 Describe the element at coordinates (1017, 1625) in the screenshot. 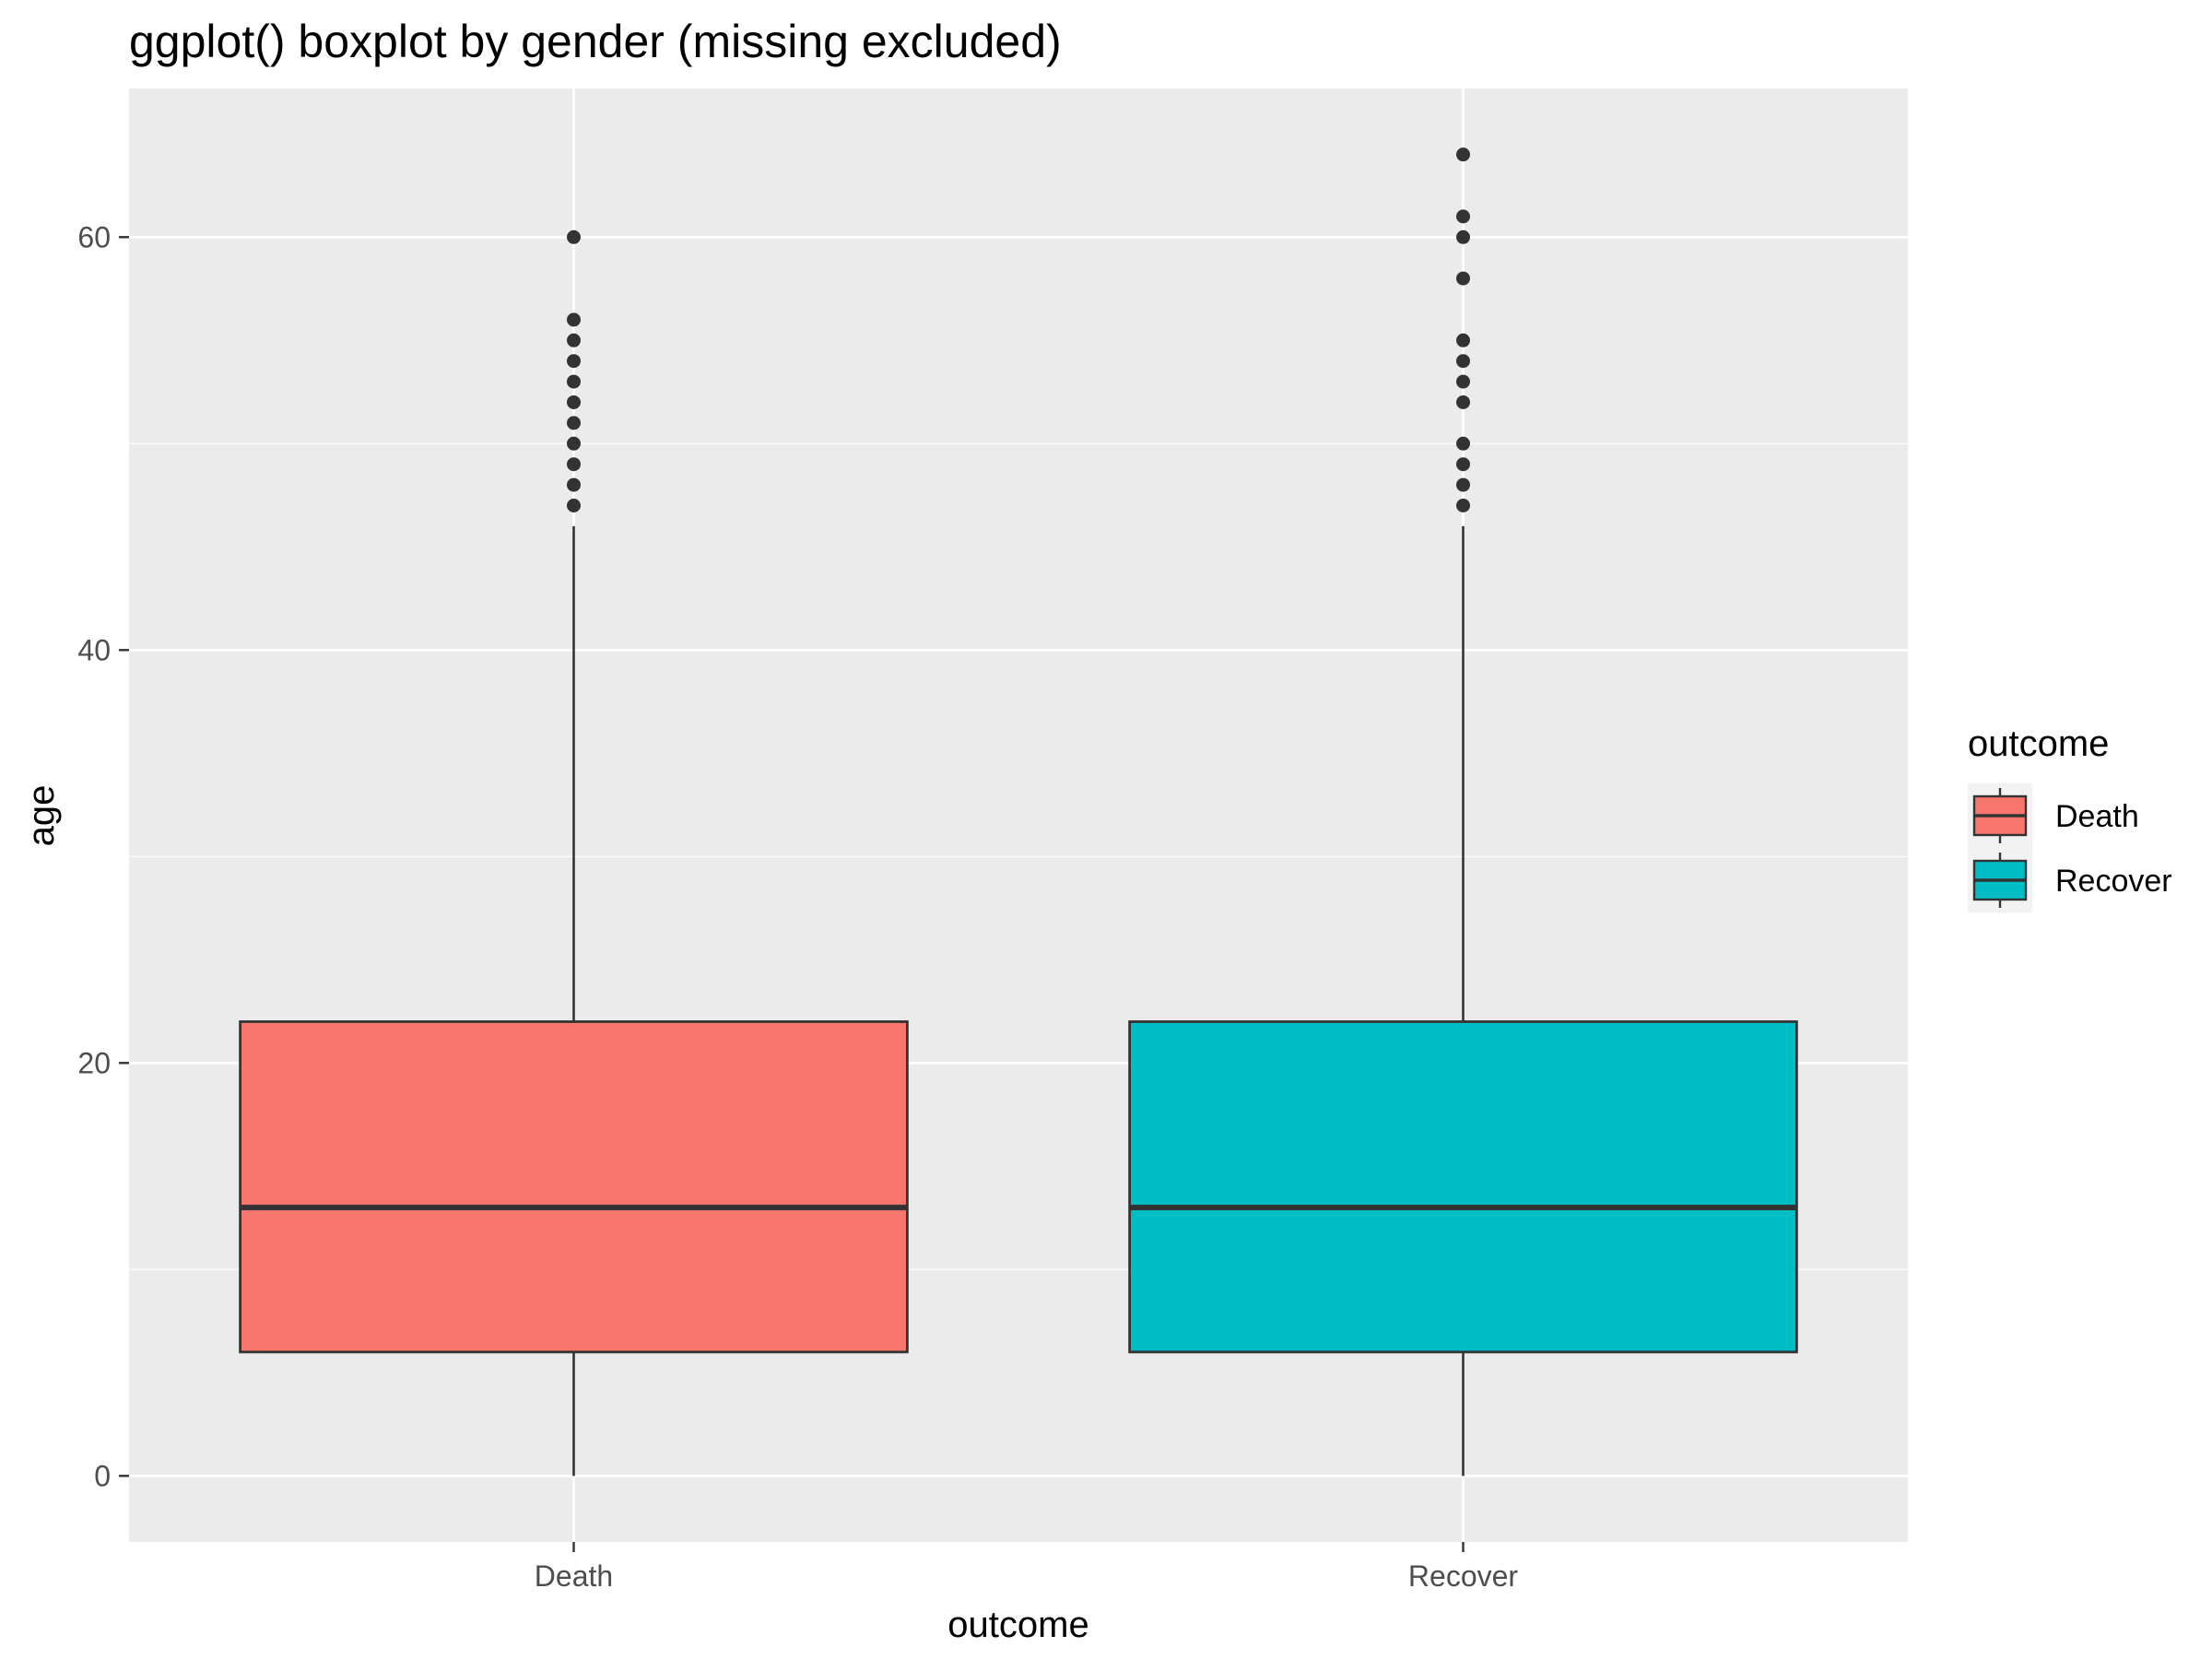

I see `x-axis-title: outcome` at that location.